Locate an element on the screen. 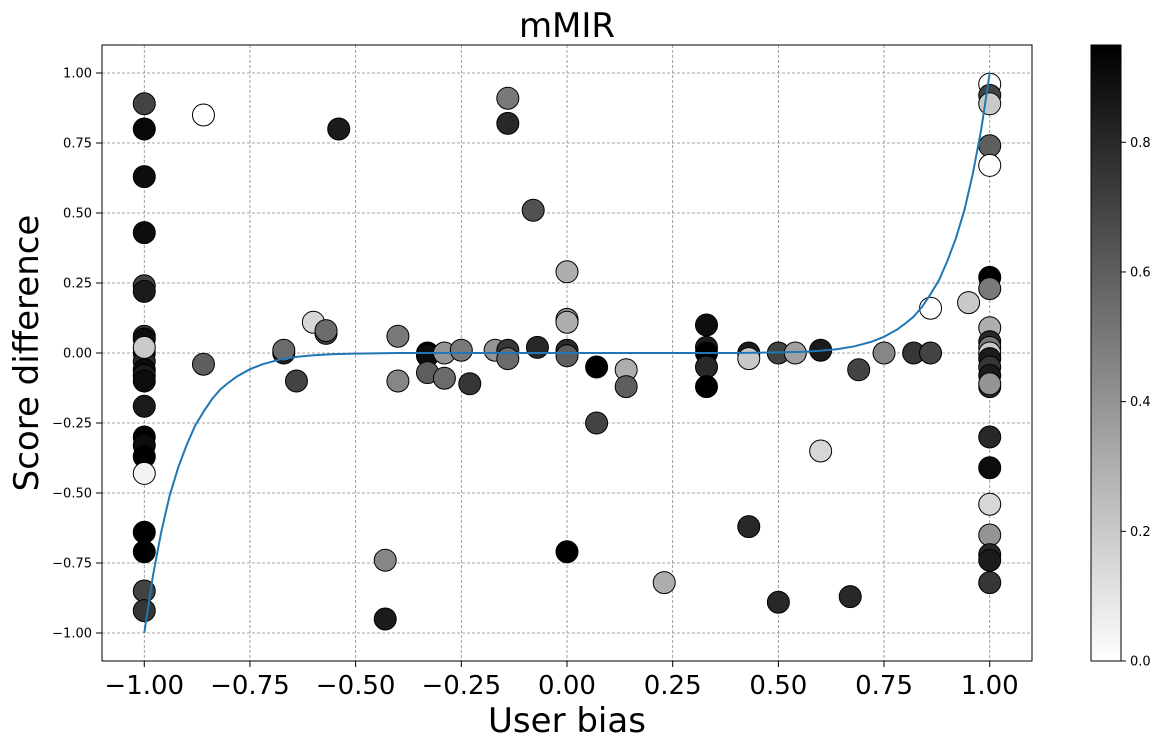 The height and width of the screenshot is (752, 1162). y-tick-label: 0.50 is located at coordinates (77, 214).